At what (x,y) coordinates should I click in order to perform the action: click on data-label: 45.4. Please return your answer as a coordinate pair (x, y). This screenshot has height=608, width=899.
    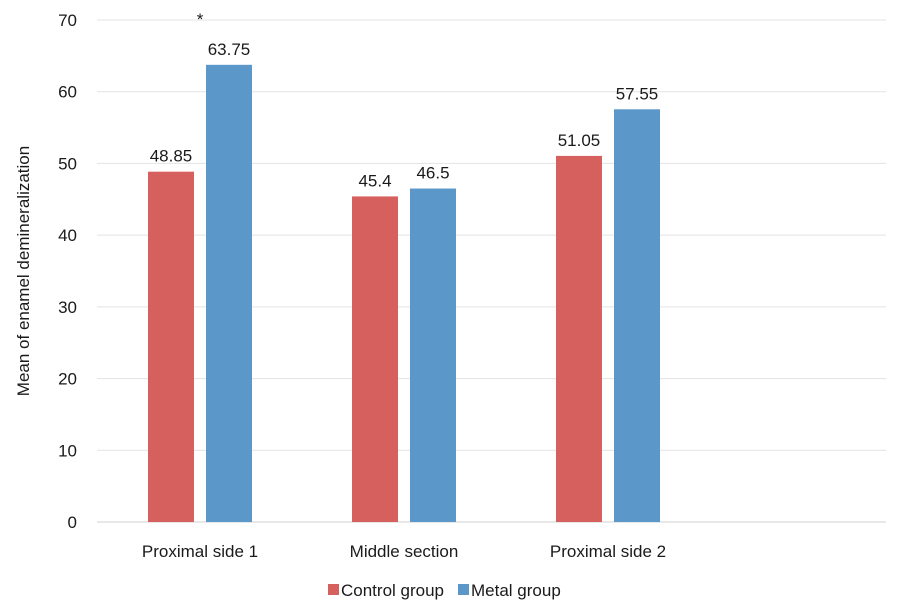
    Looking at the image, I should click on (374, 180).